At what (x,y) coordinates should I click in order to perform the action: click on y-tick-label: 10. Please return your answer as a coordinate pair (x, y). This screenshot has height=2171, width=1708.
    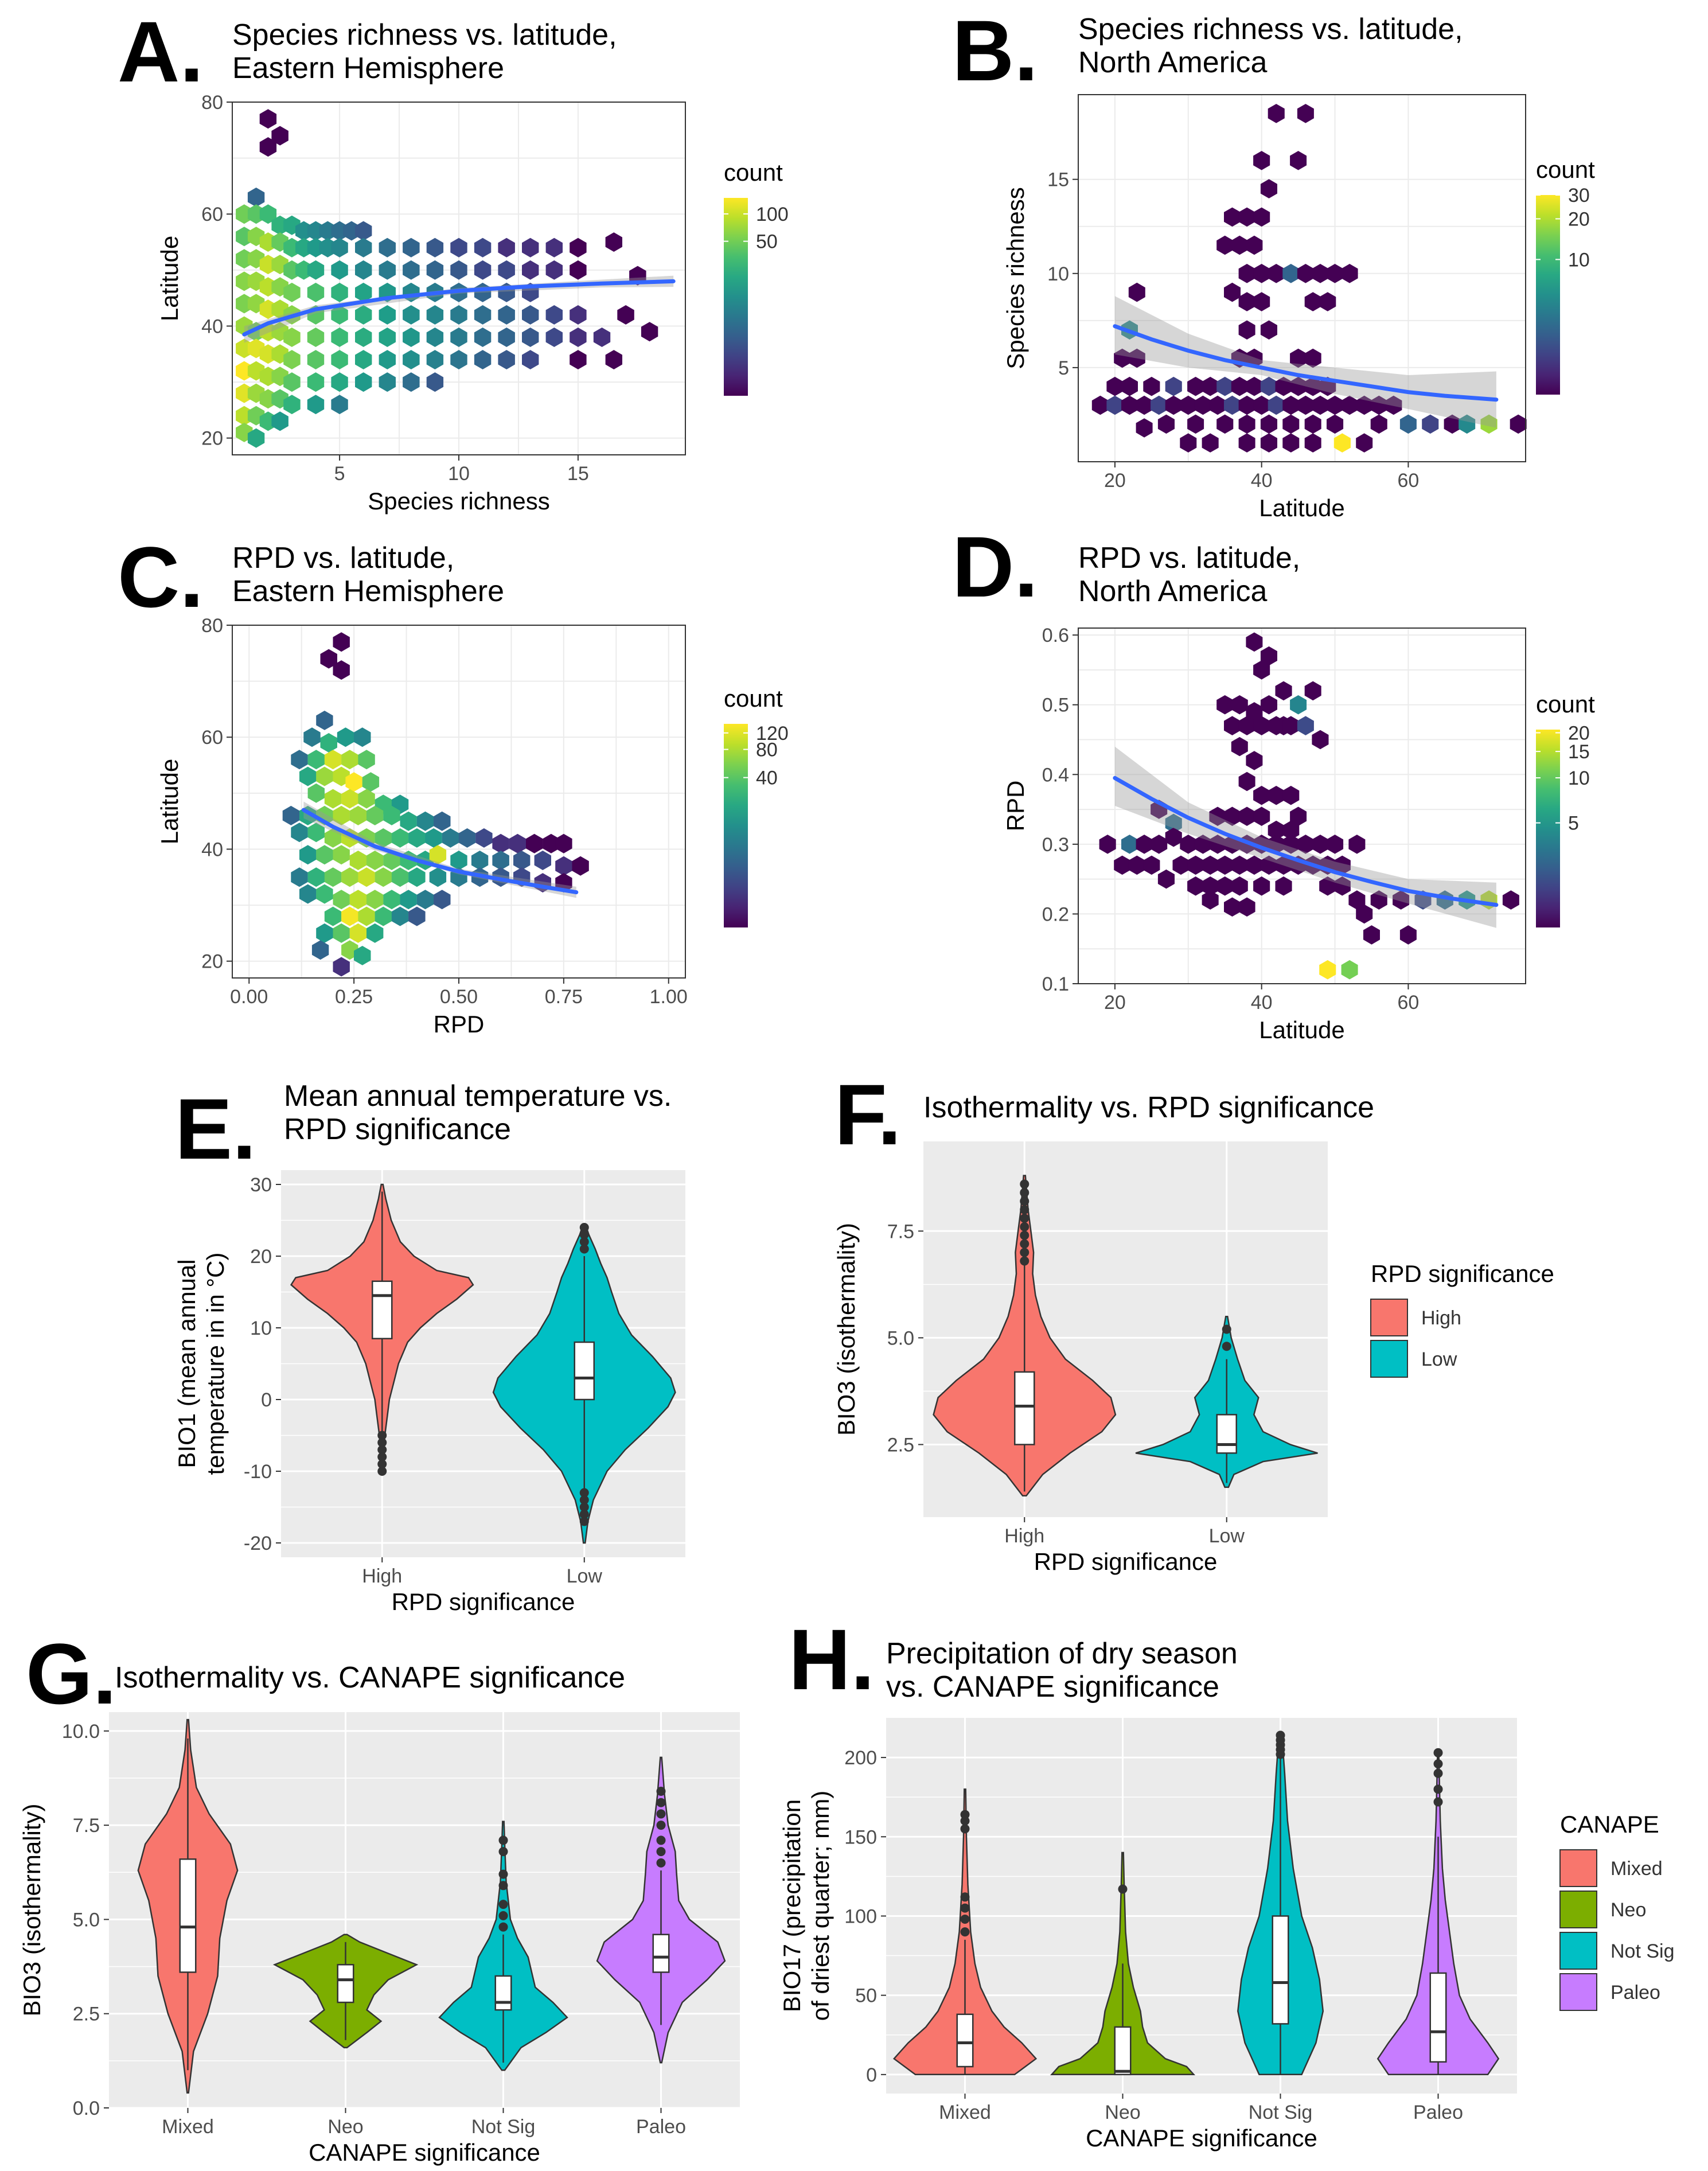
    Looking at the image, I should click on (261, 1328).